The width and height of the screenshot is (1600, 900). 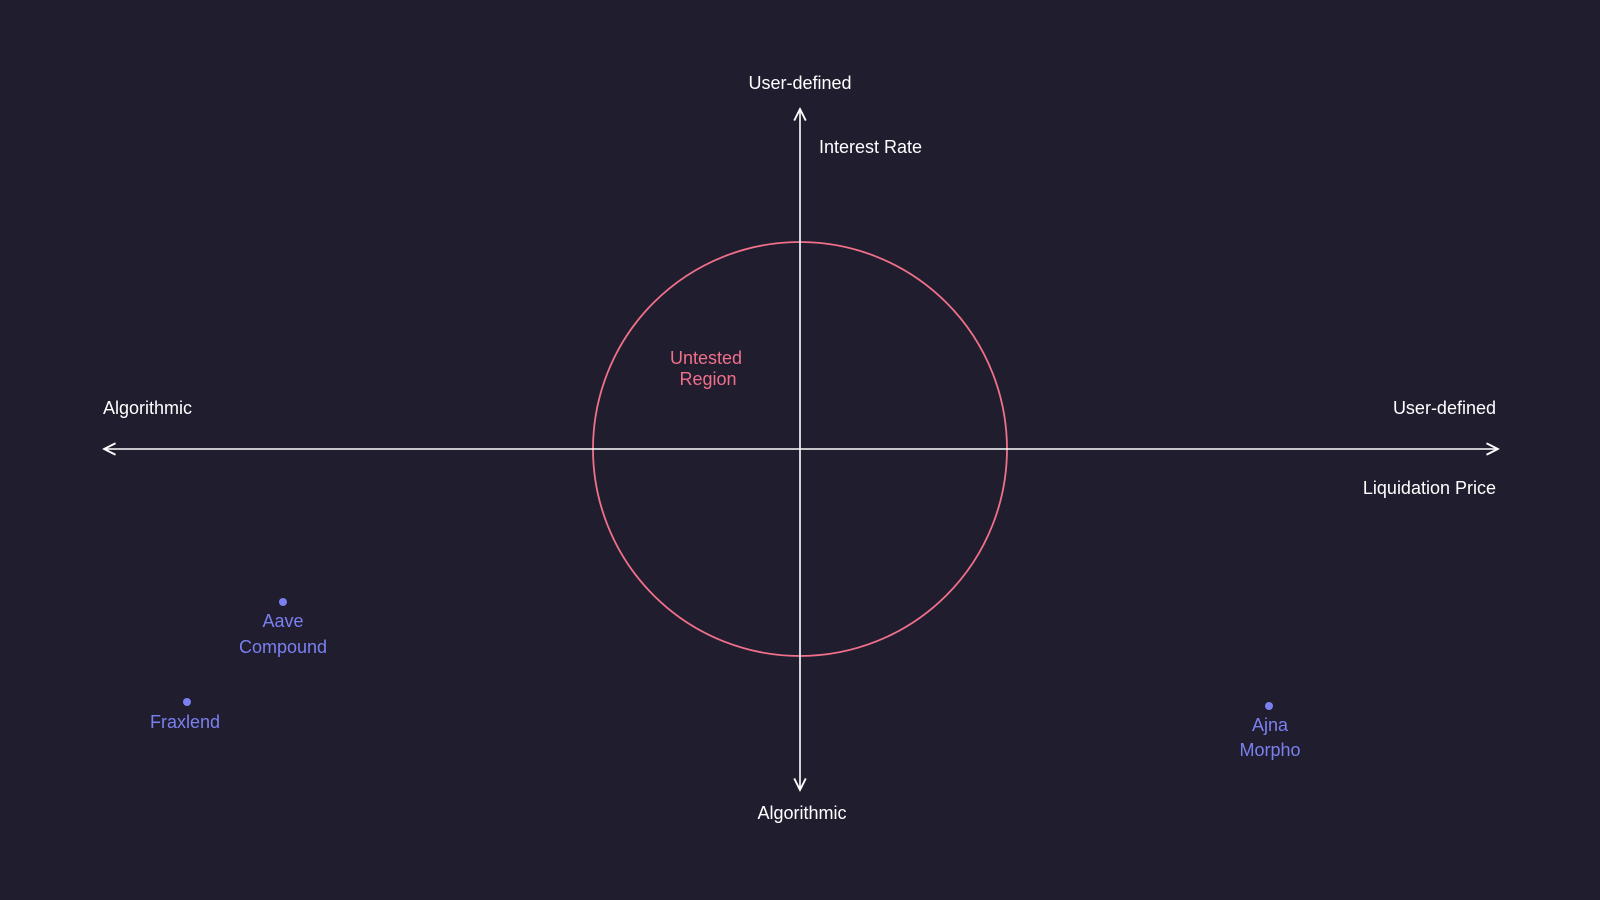 What do you see at coordinates (283, 602) in the screenshot?
I see `point-dot-aave-compound` at bounding box center [283, 602].